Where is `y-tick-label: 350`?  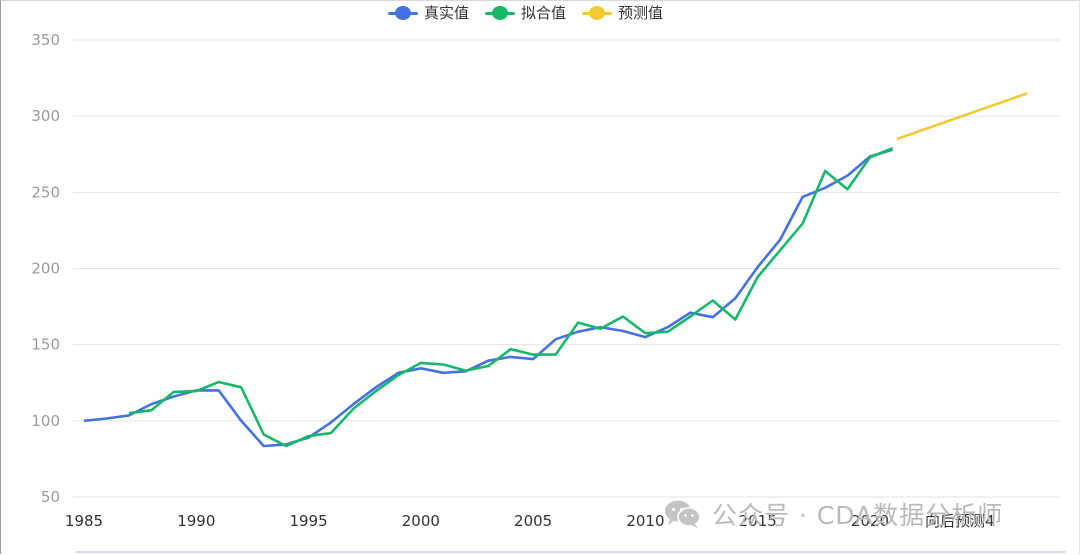 y-tick-label: 350 is located at coordinates (45, 40).